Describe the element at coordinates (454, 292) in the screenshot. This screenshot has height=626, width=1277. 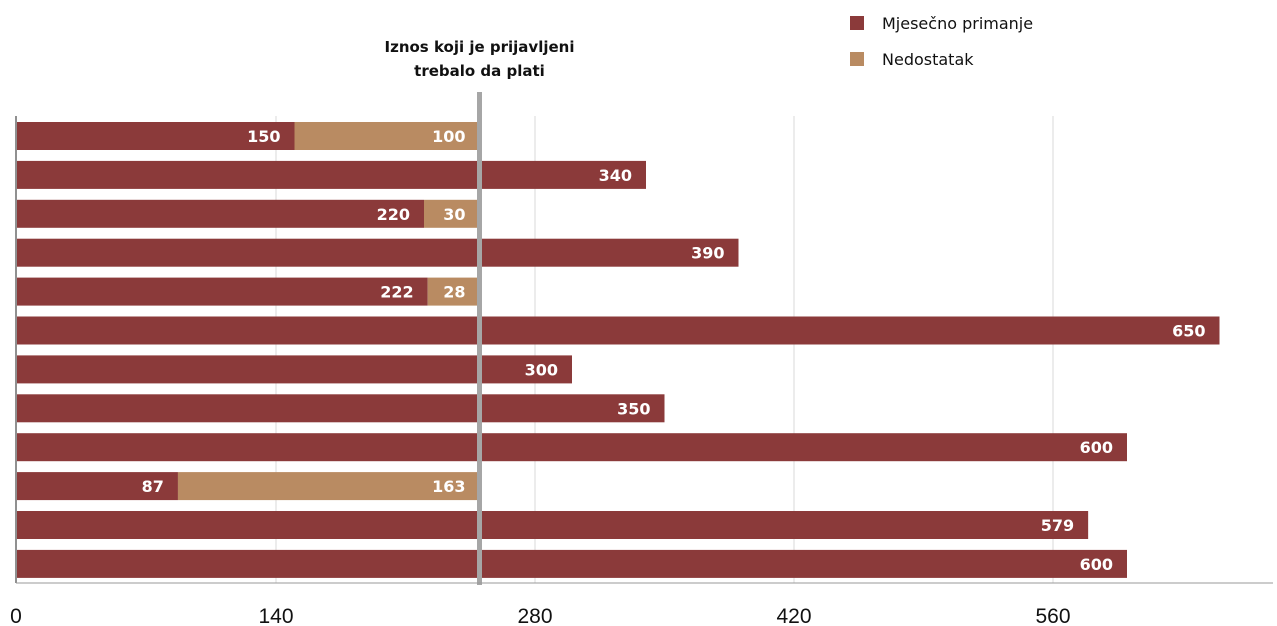
I see `bar-value-label: 28` at that location.